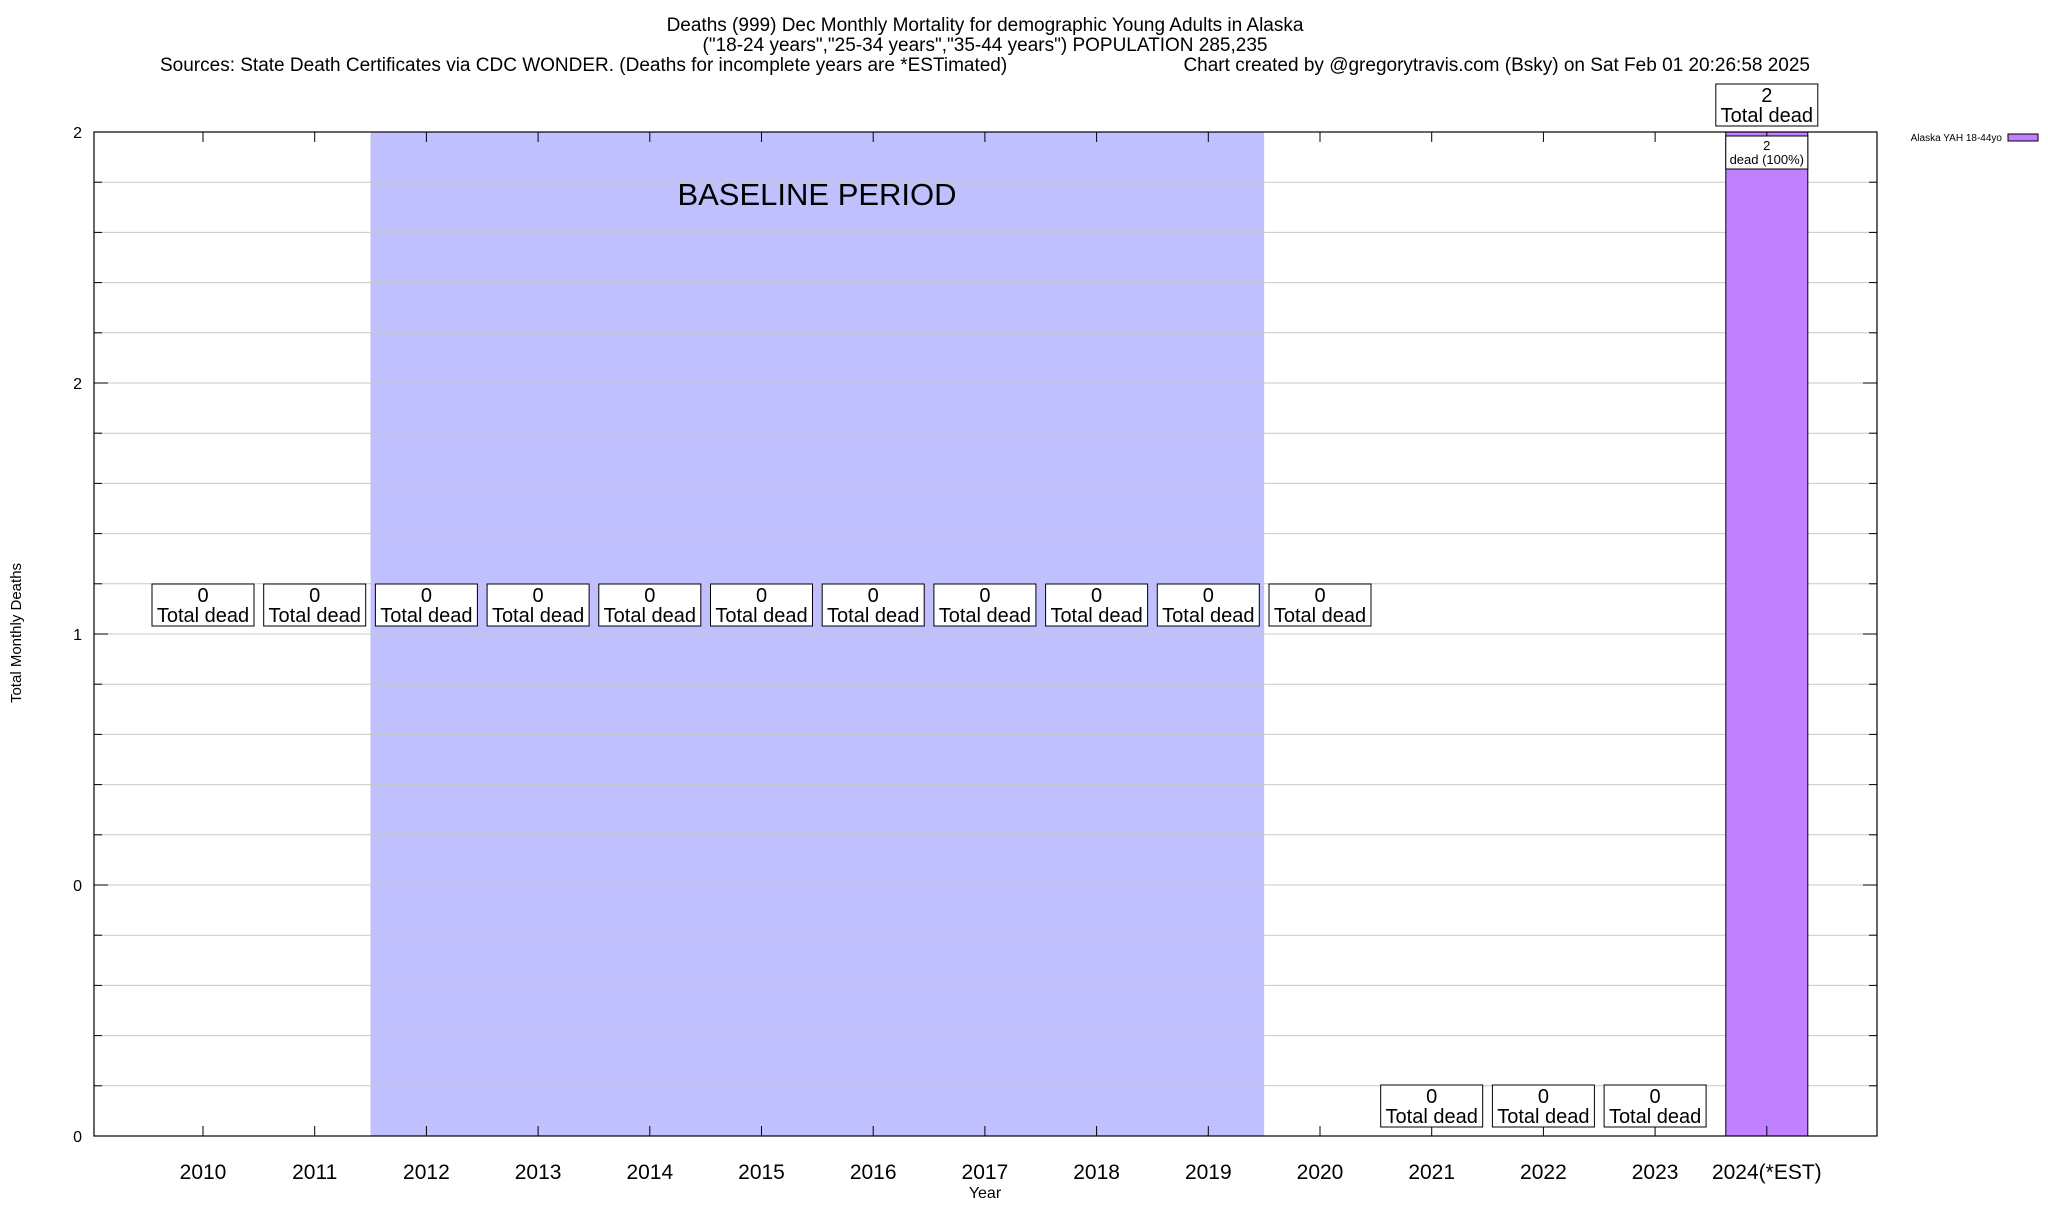  I want to click on bar-inner-label-value: 2, so click(1766, 145).